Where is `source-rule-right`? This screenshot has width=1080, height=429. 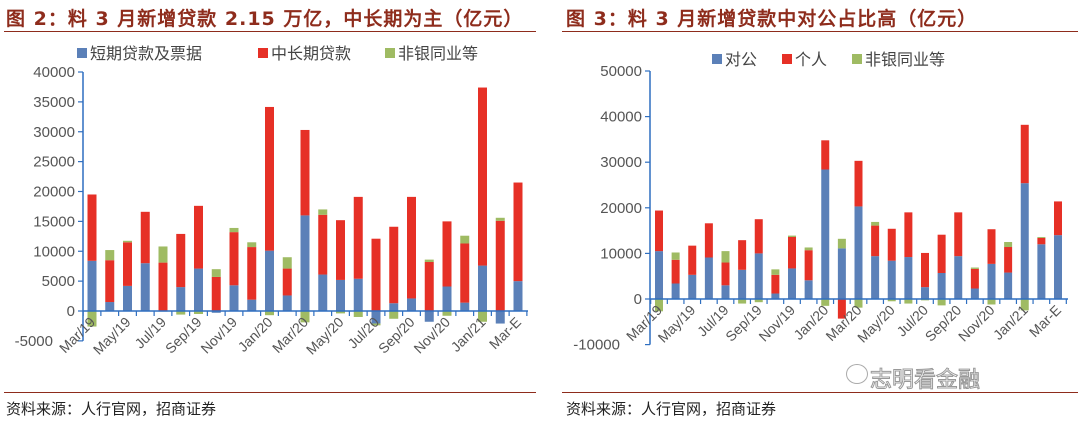
source-rule-right is located at coordinates (820, 392).